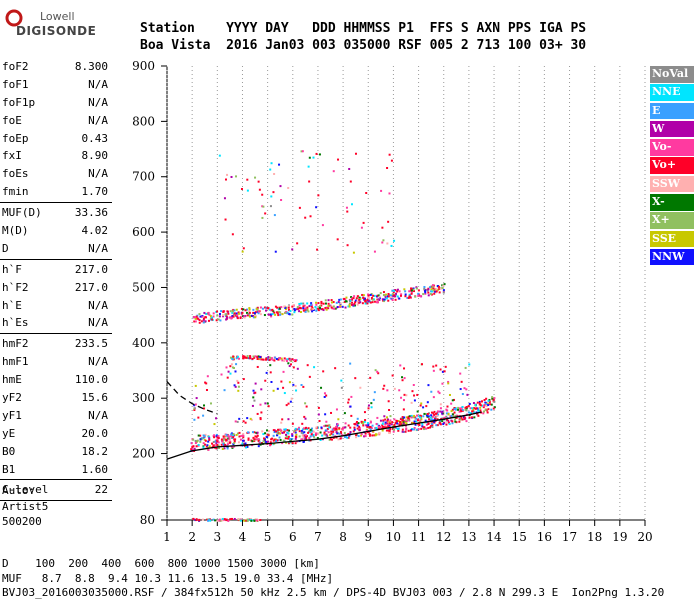 The height and width of the screenshot is (601, 700). Describe the element at coordinates (143, 121) in the screenshot. I see `y-tick-label: 800` at that location.